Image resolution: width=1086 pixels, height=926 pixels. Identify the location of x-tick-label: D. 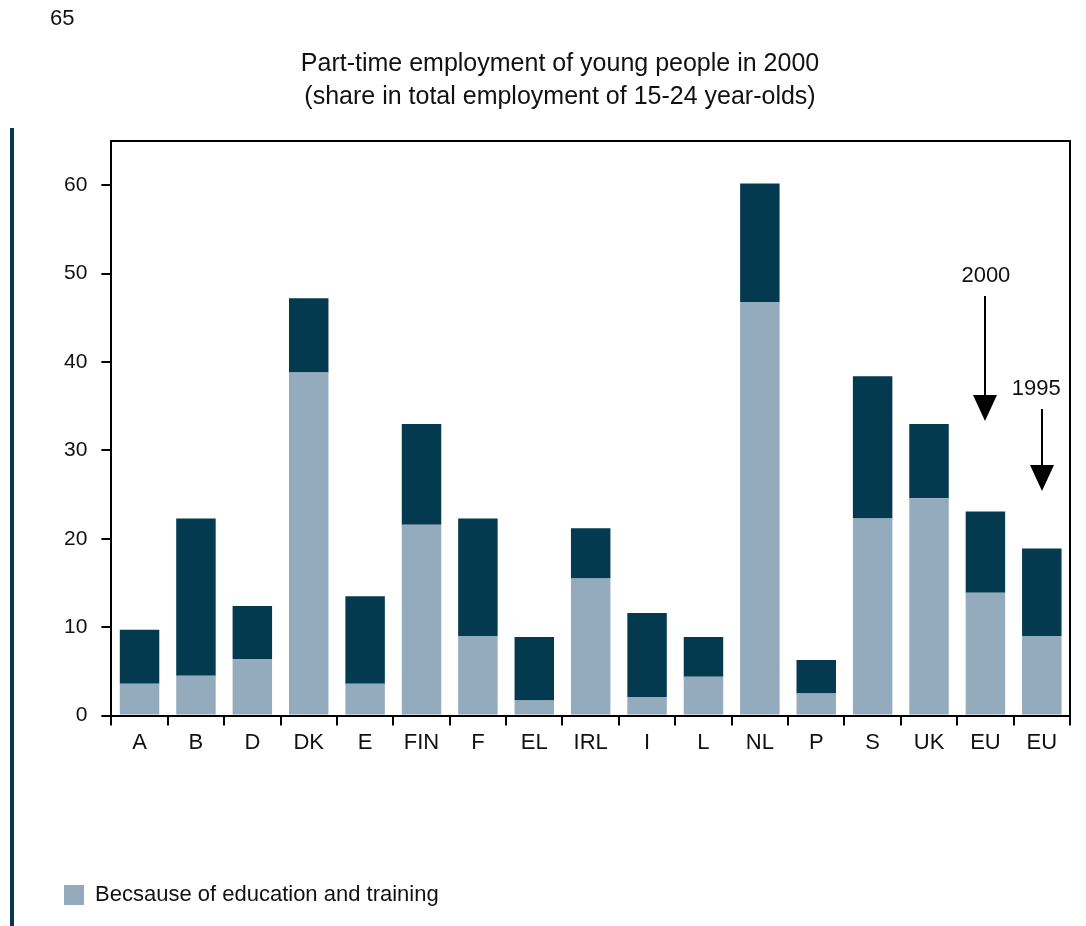
(252, 741).